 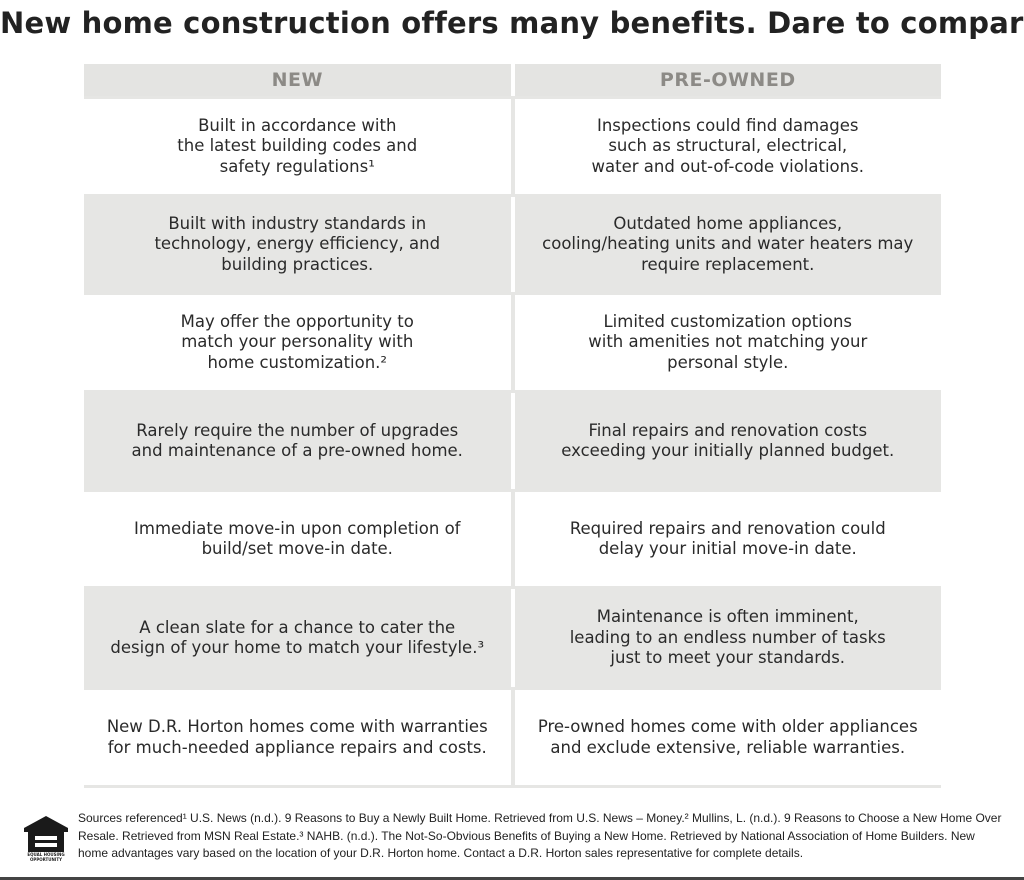 I want to click on equal-housing-opportunity-icon, so click(x=46, y=834).